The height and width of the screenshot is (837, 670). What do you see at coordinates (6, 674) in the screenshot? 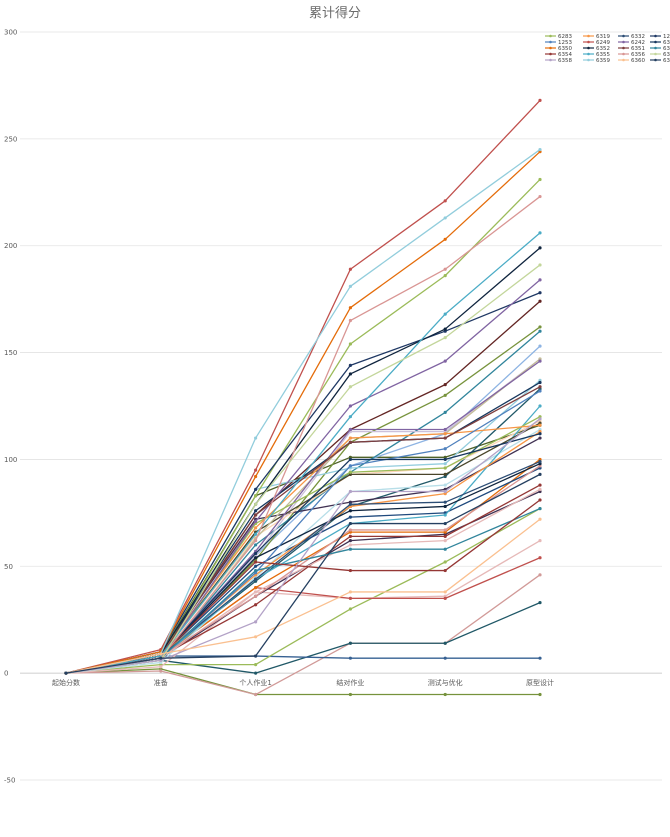
I see `y-tick-label: 0` at bounding box center [6, 674].